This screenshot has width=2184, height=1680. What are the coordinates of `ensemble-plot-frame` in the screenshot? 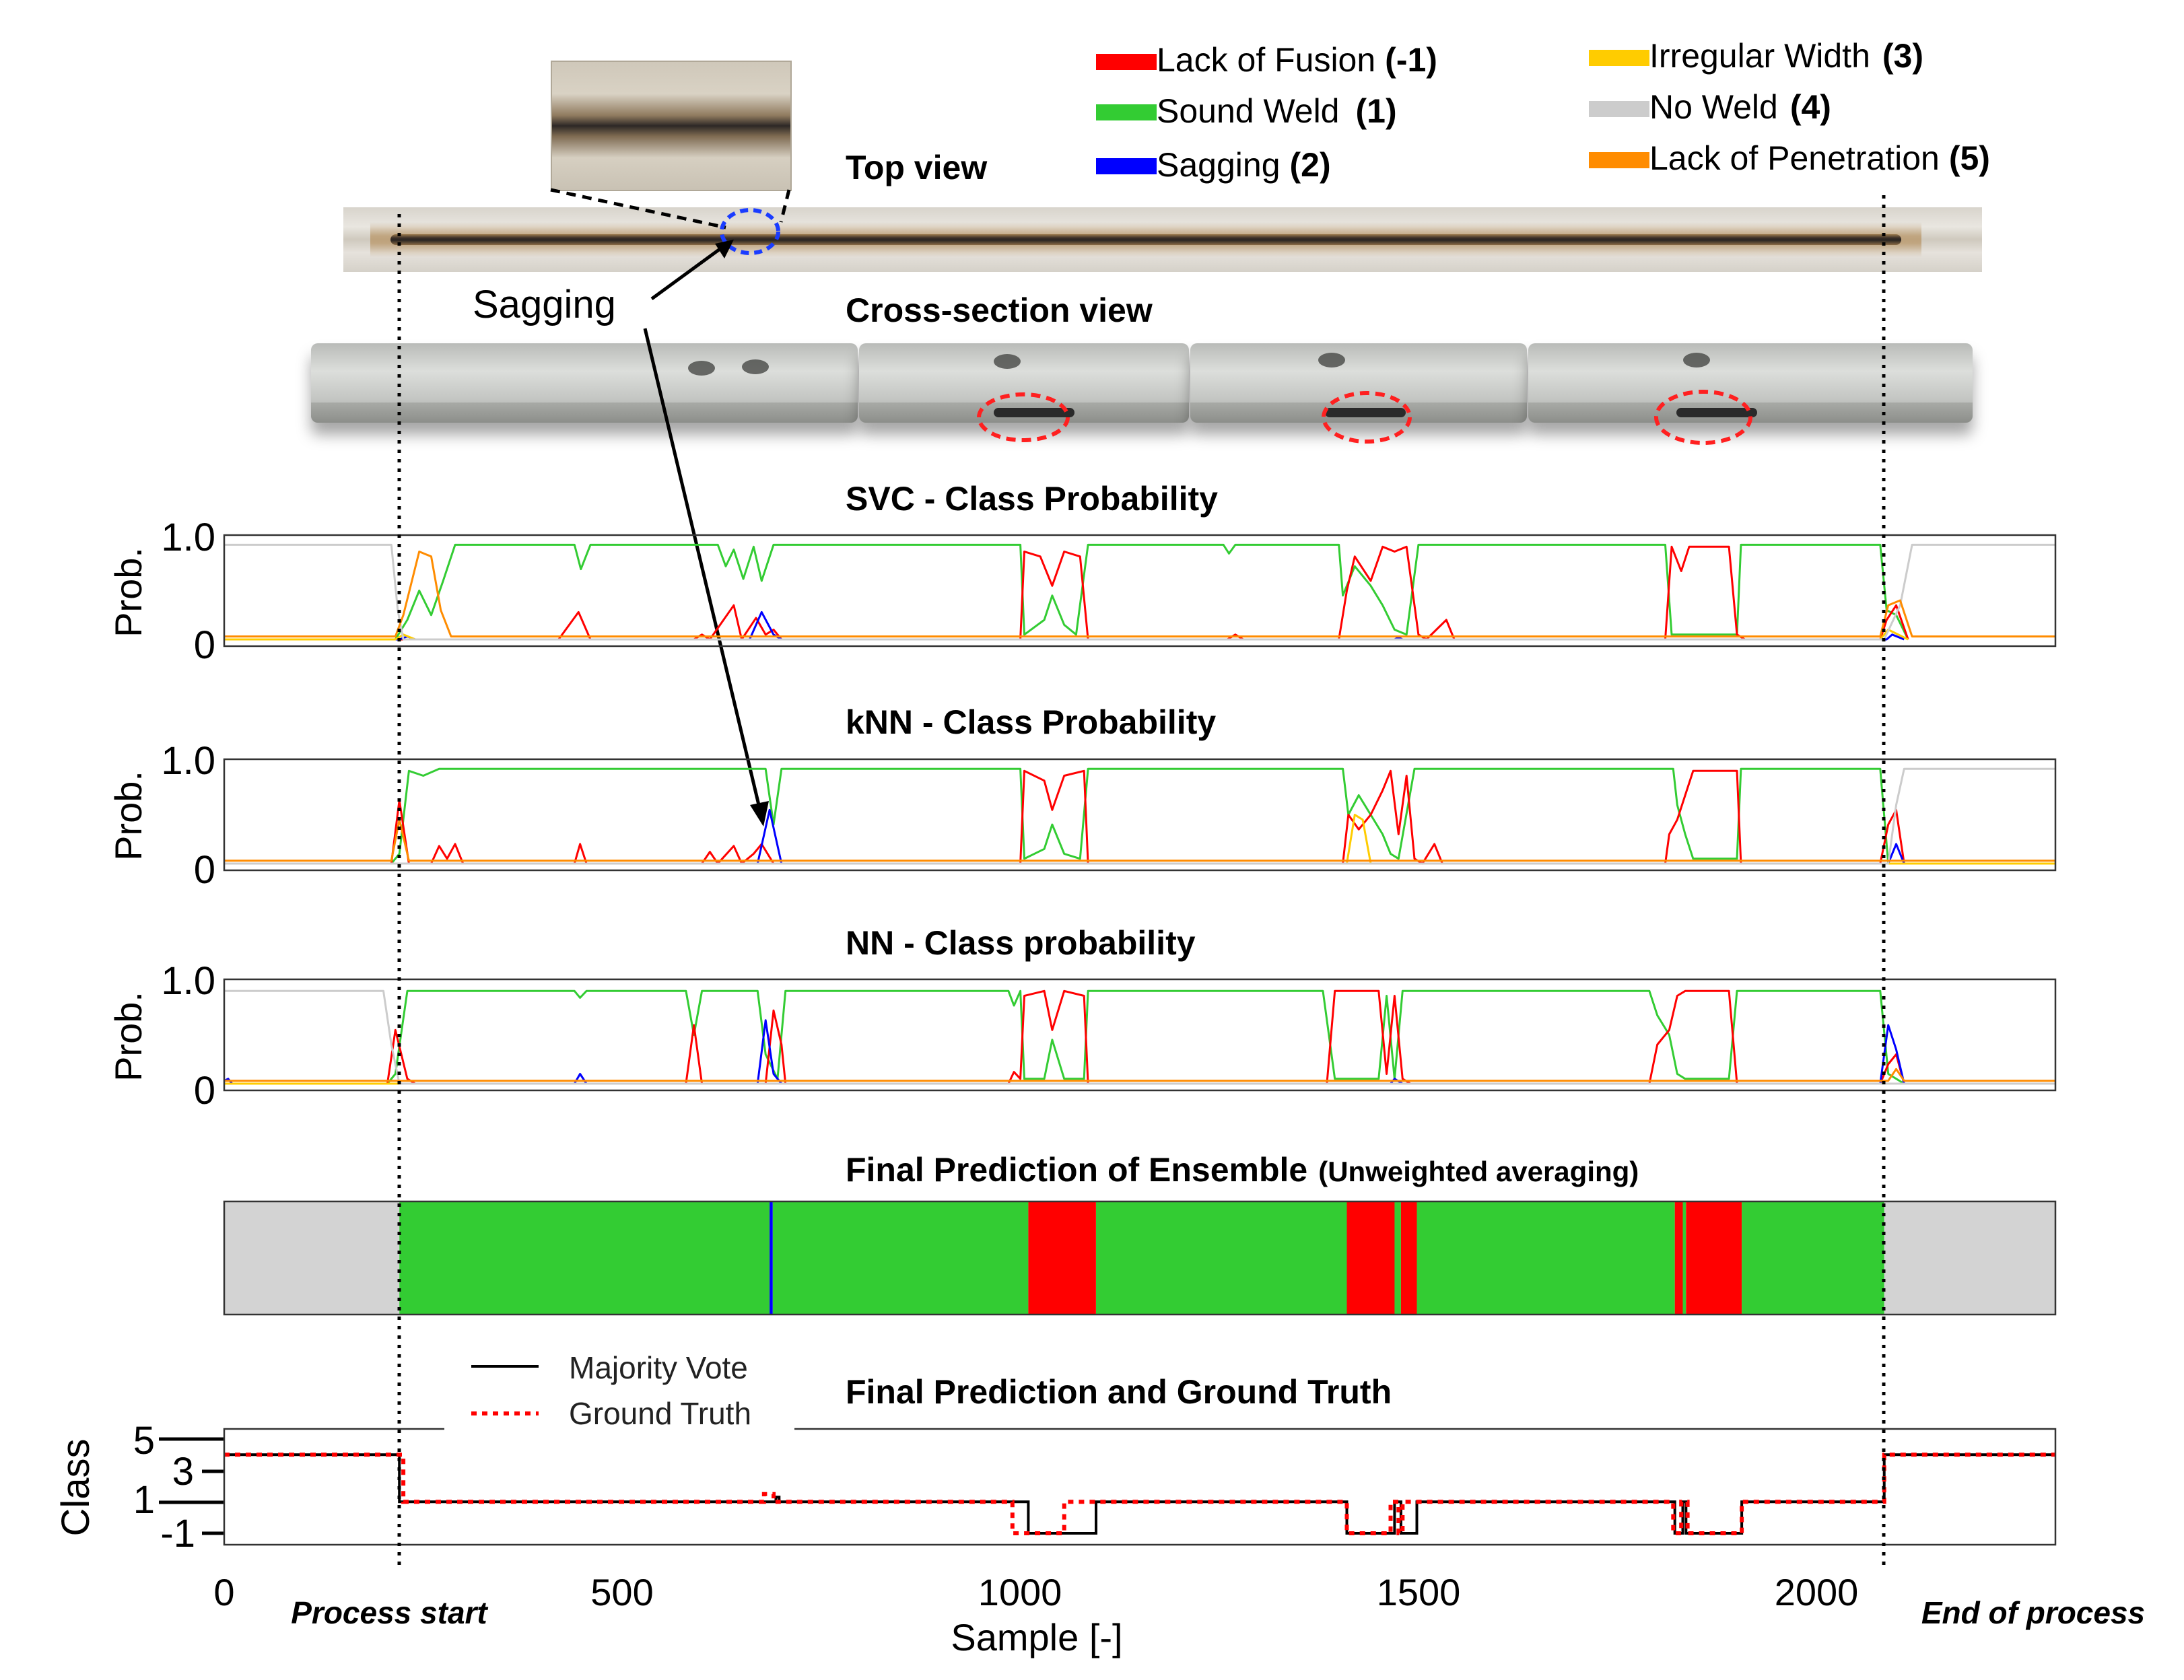 It's located at (1140, 1258).